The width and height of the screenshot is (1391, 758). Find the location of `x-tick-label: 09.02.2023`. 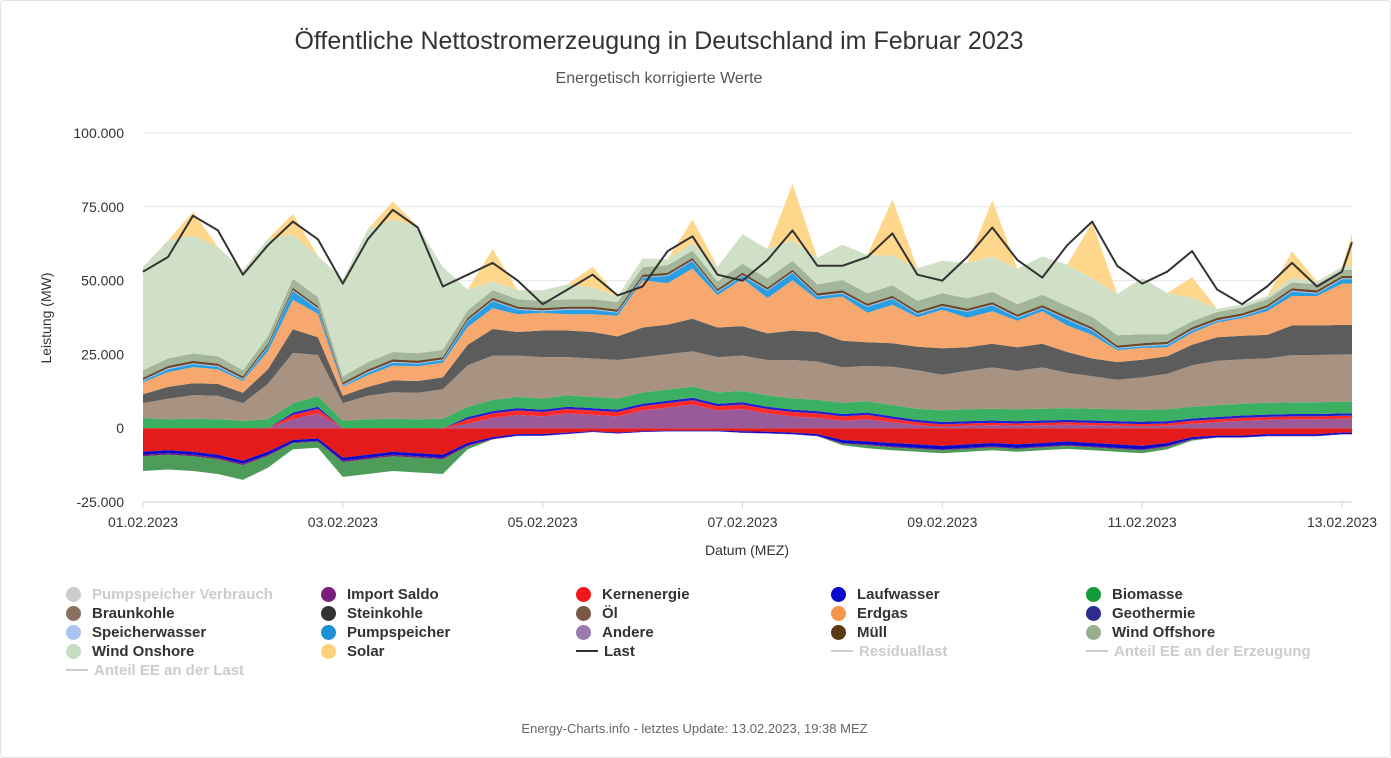

x-tick-label: 09.02.2023 is located at coordinates (942, 522).